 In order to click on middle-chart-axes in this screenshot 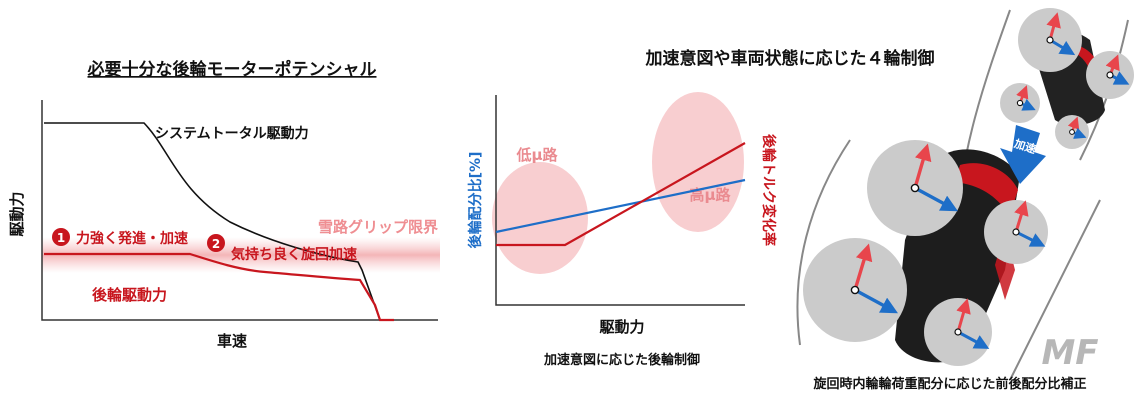, I will do `click(620, 200)`.